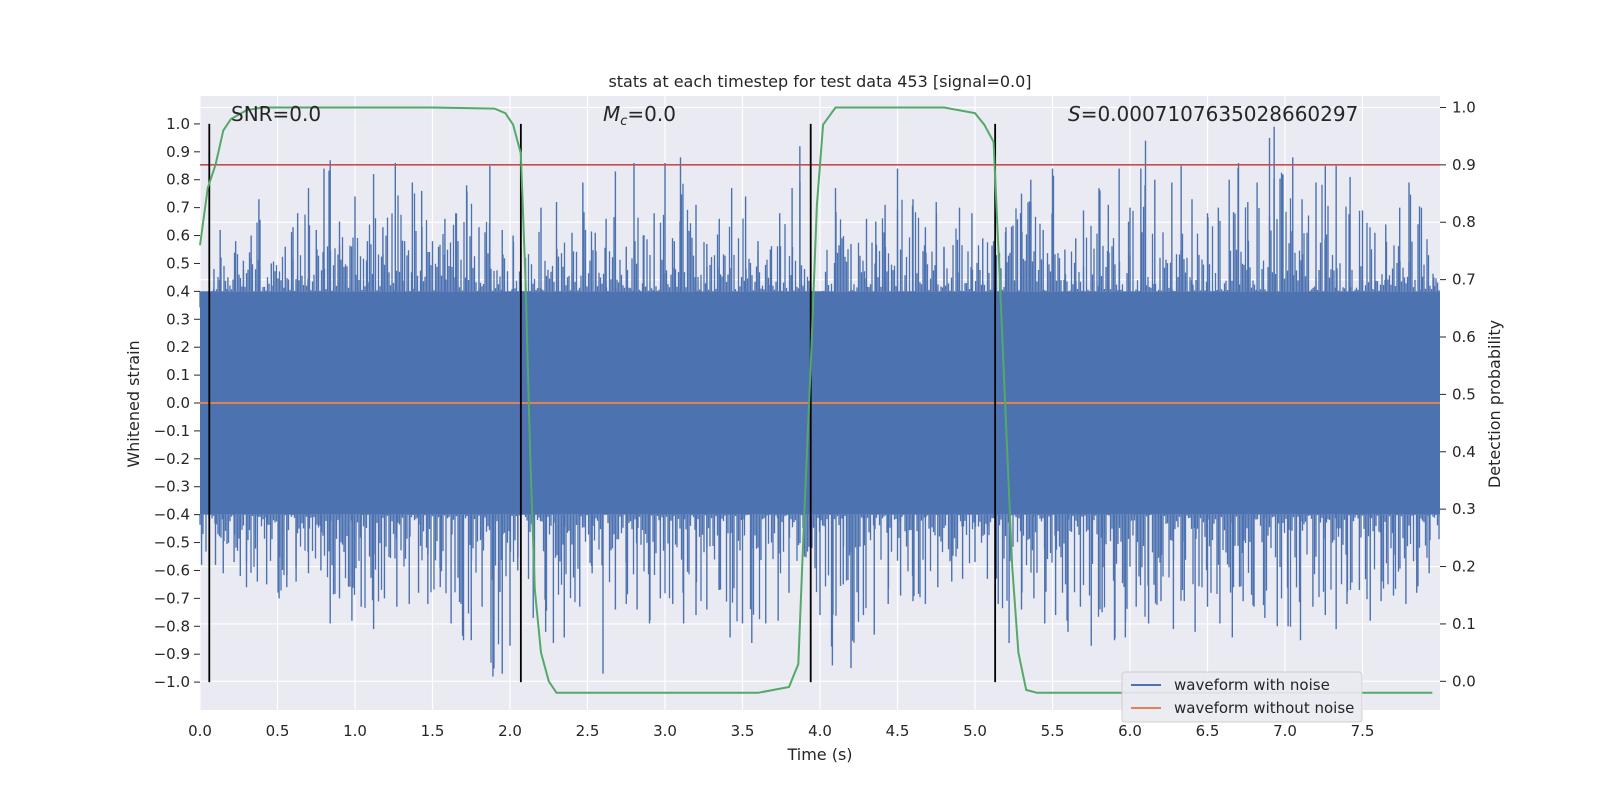 Image resolution: width=1600 pixels, height=800 pixels. What do you see at coordinates (172, 515) in the screenshot?
I see `y-tick-label: −0.4` at bounding box center [172, 515].